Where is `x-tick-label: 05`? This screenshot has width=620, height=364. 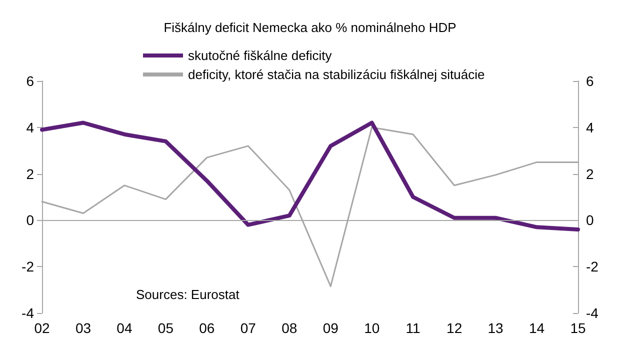
x-tick-label: 05 is located at coordinates (166, 328).